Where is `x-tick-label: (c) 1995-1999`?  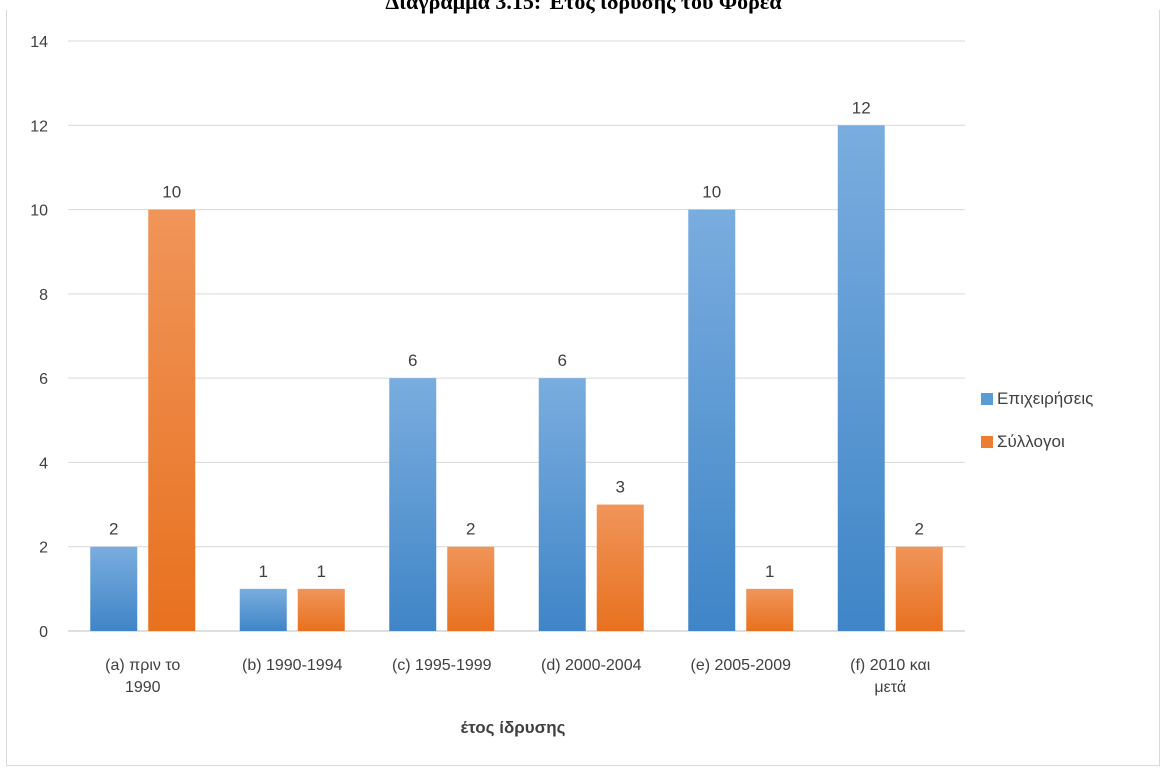
x-tick-label: (c) 1995-1999 is located at coordinates (442, 665).